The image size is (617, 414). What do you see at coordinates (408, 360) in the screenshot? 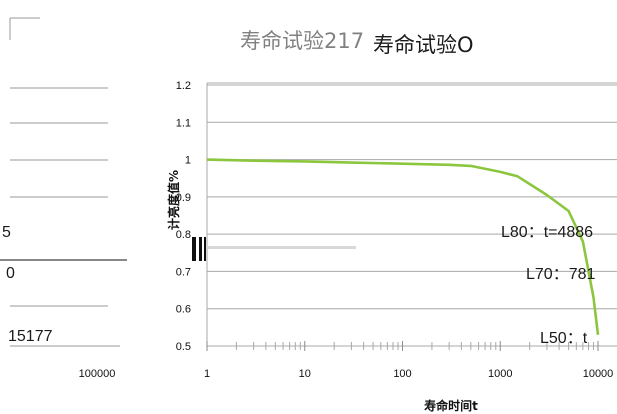
I see `x-axis-ticks: 1 10 100 1000 10000` at bounding box center [408, 360].